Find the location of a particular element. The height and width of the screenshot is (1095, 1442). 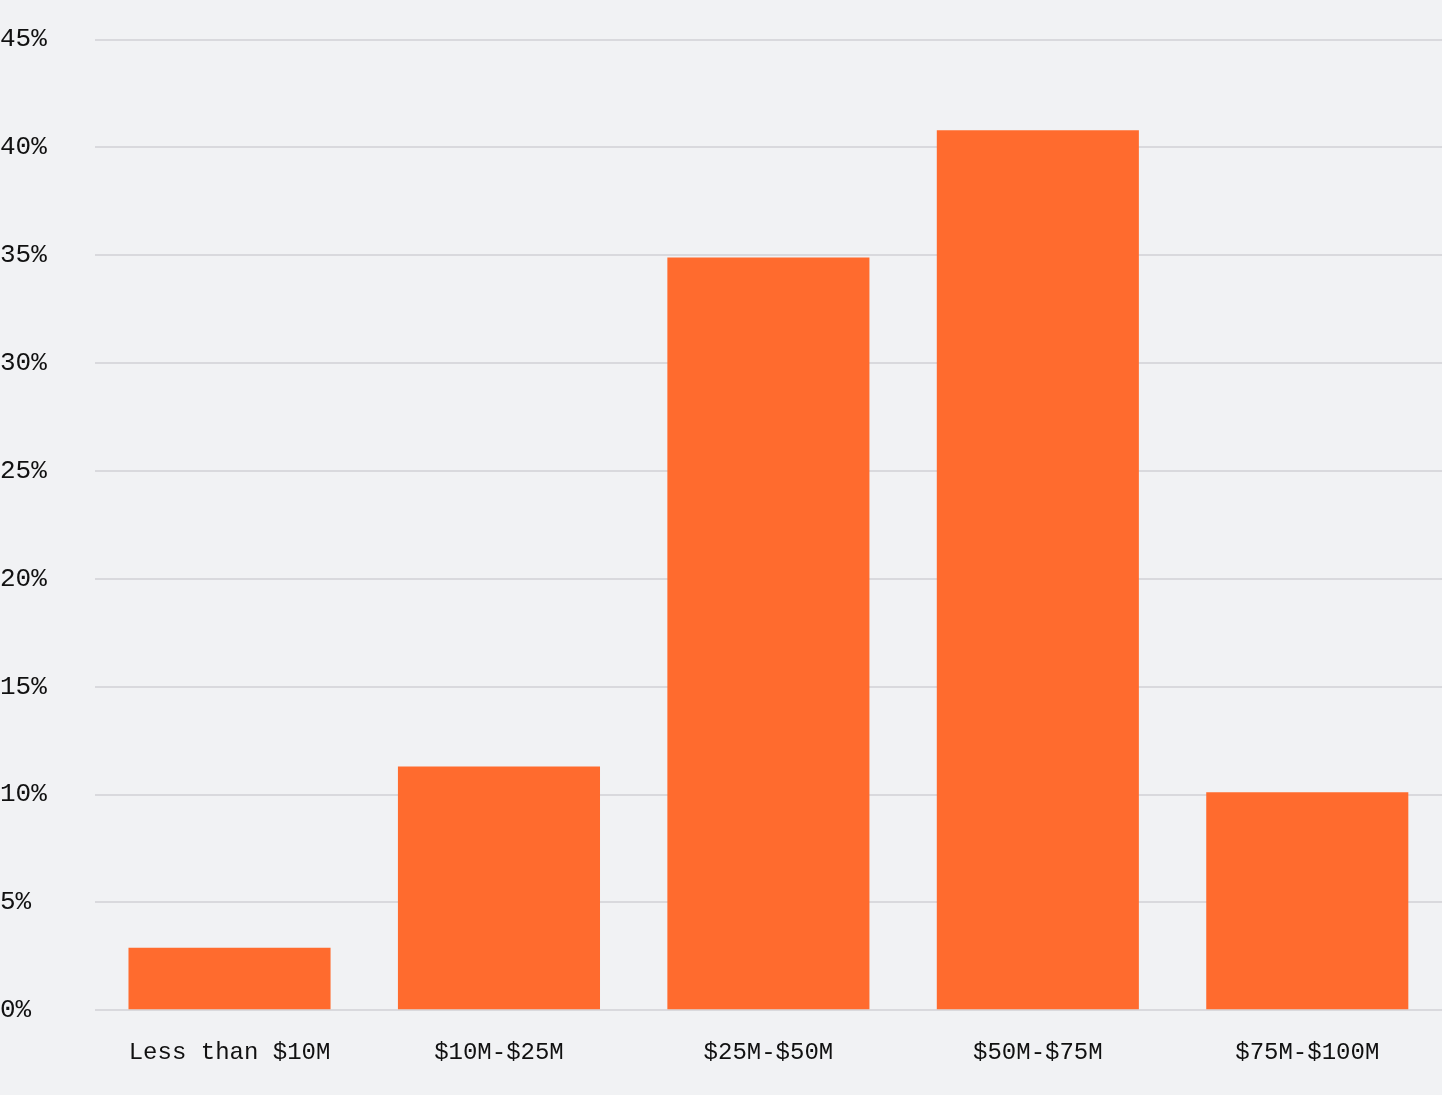

x-tick-label: Less than $10M is located at coordinates (229, 1052).